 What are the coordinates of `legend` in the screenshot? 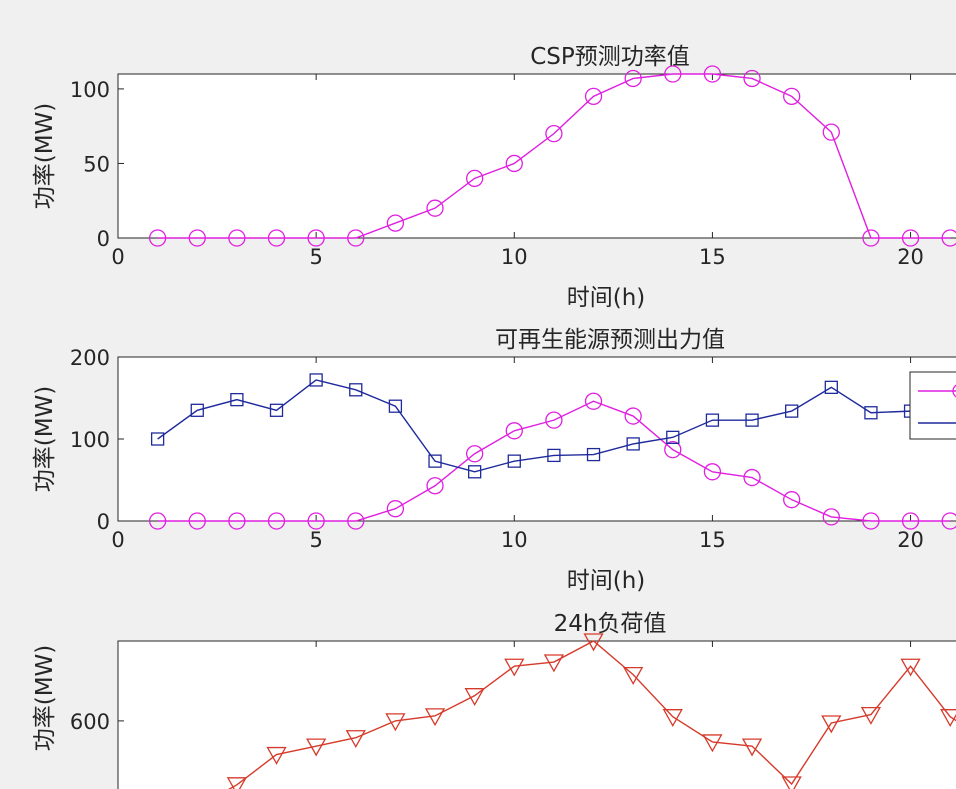 It's located at (932, 405).